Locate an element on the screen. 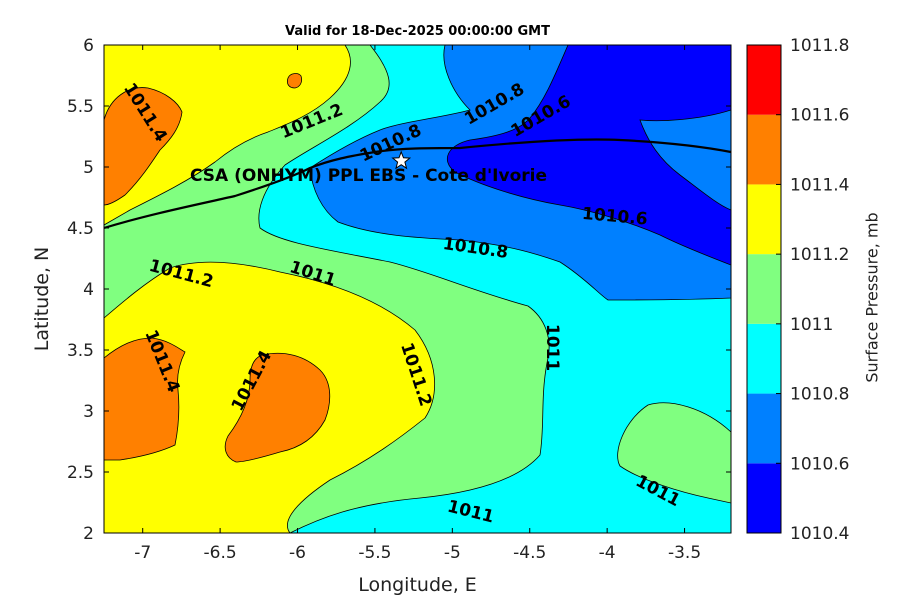 This screenshot has height=604, width=900. x-axis-label: Longitude, E is located at coordinates (417, 585).